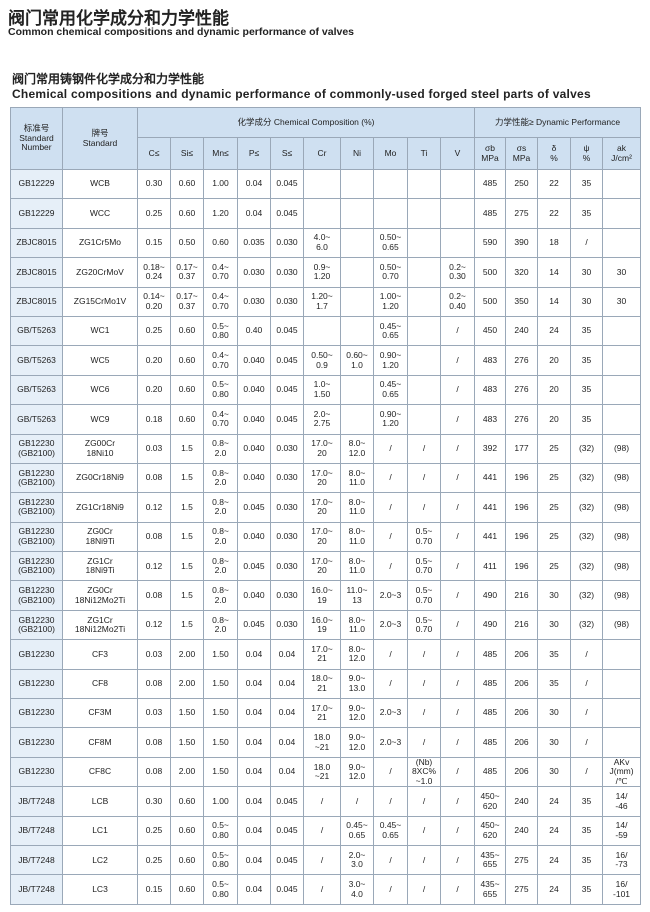 The height and width of the screenshot is (912, 650). What do you see at coordinates (36, 860) in the screenshot?
I see `table-cell: JB/T7248` at bounding box center [36, 860].